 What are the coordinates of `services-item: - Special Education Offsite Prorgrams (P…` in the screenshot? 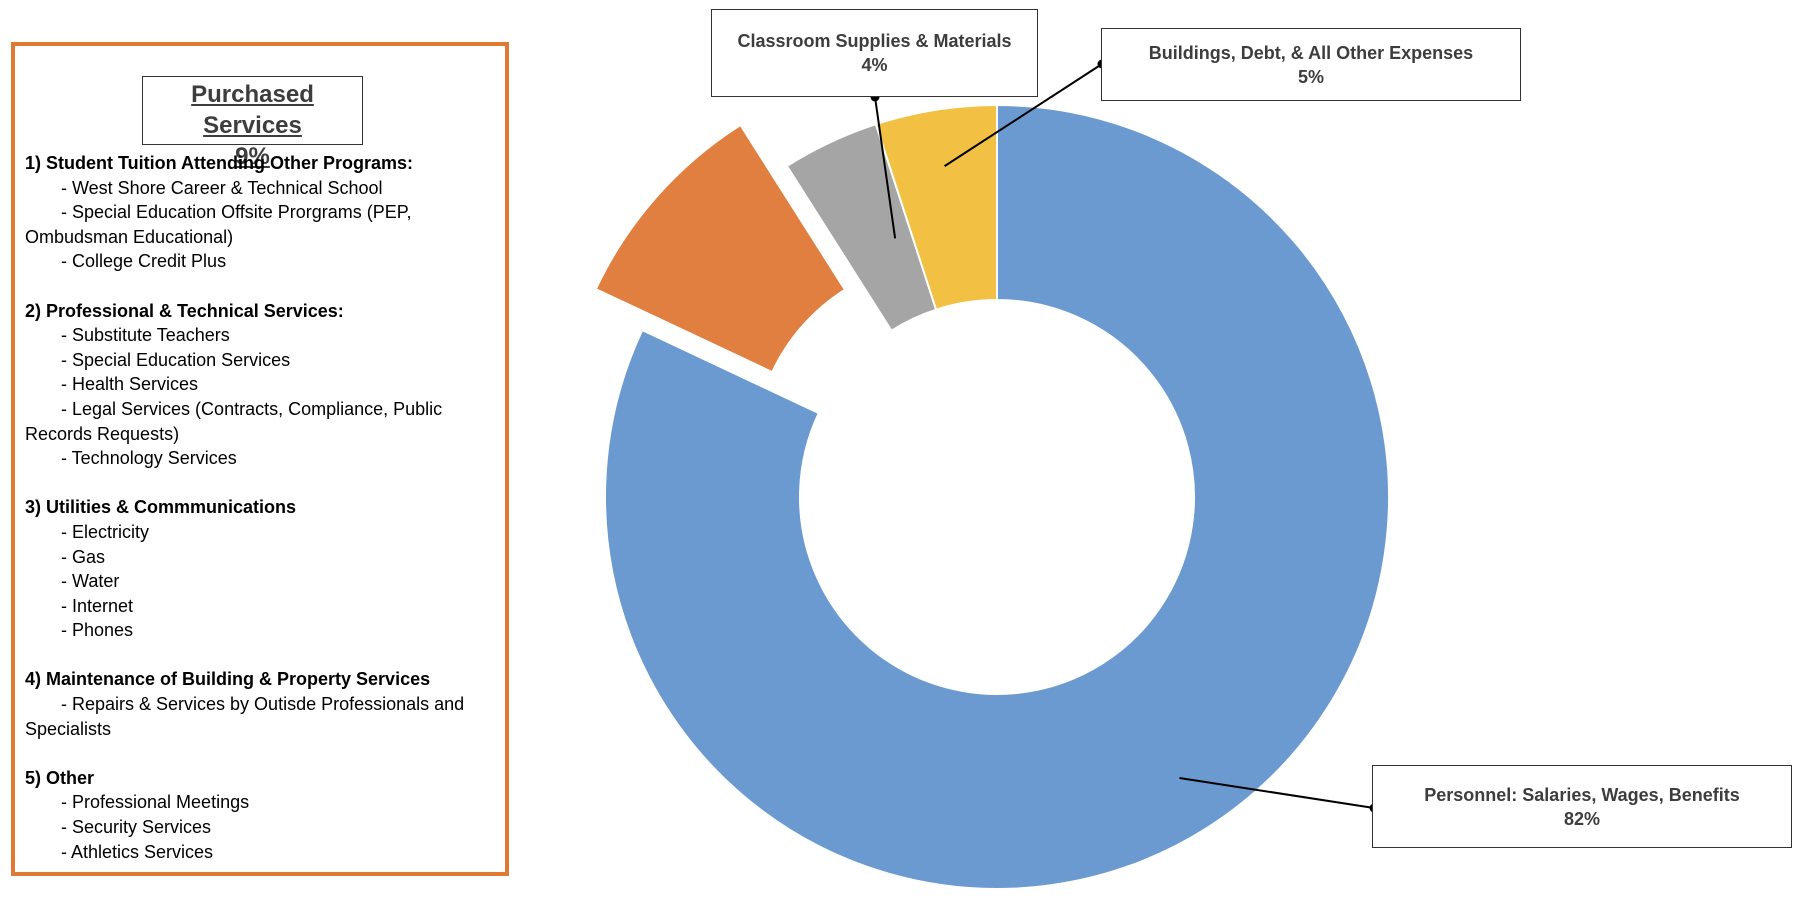 It's located at (218, 224).